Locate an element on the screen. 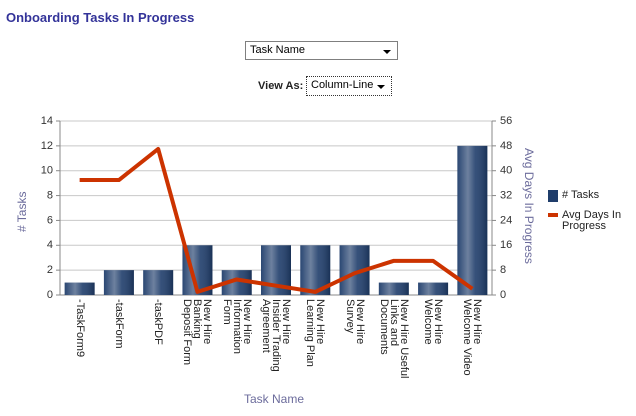 Image resolution: width=636 pixels, height=416 pixels. y-tick-label: 6 is located at coordinates (50, 220).